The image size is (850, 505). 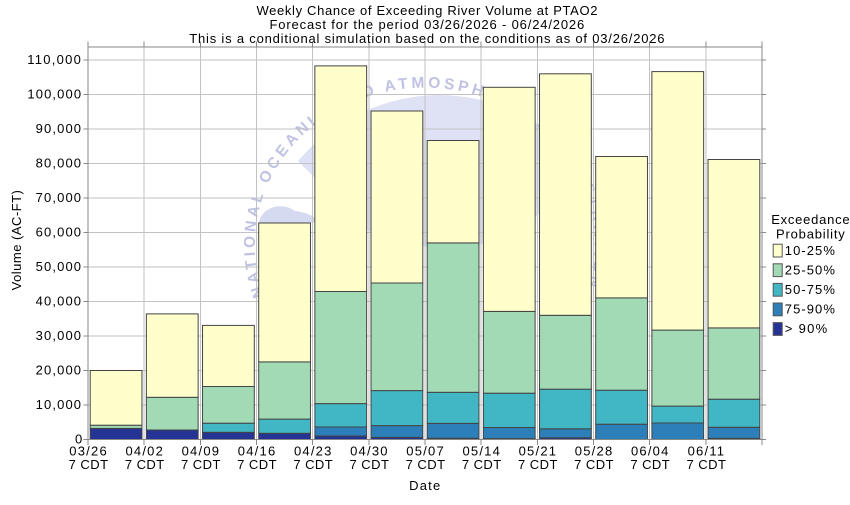 What do you see at coordinates (707, 451) in the screenshot?
I see `svg-text: 06/11` at bounding box center [707, 451].